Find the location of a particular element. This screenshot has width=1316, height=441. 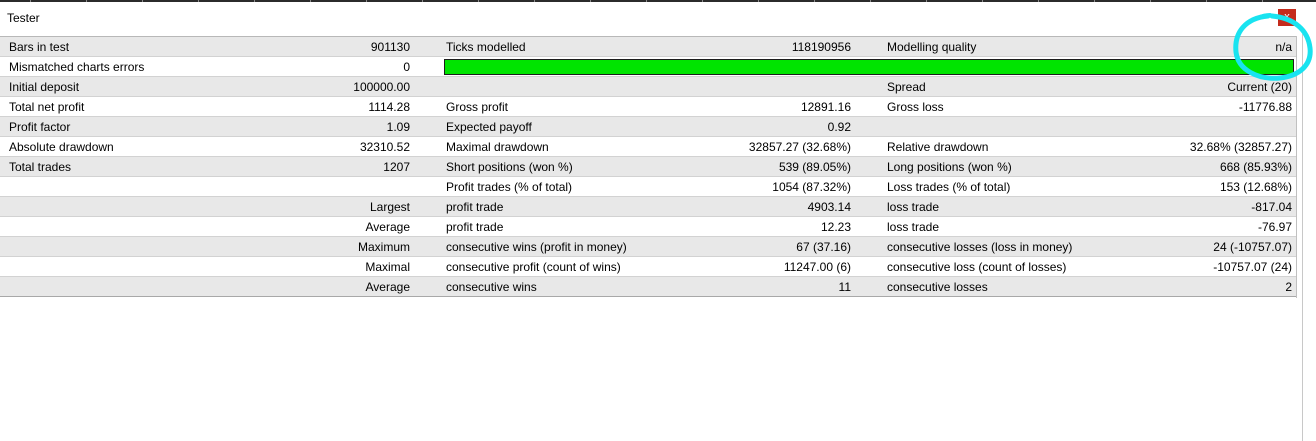

table-row: Profit factor 1.09 Expected payoff 0.92 is located at coordinates (648, 127).